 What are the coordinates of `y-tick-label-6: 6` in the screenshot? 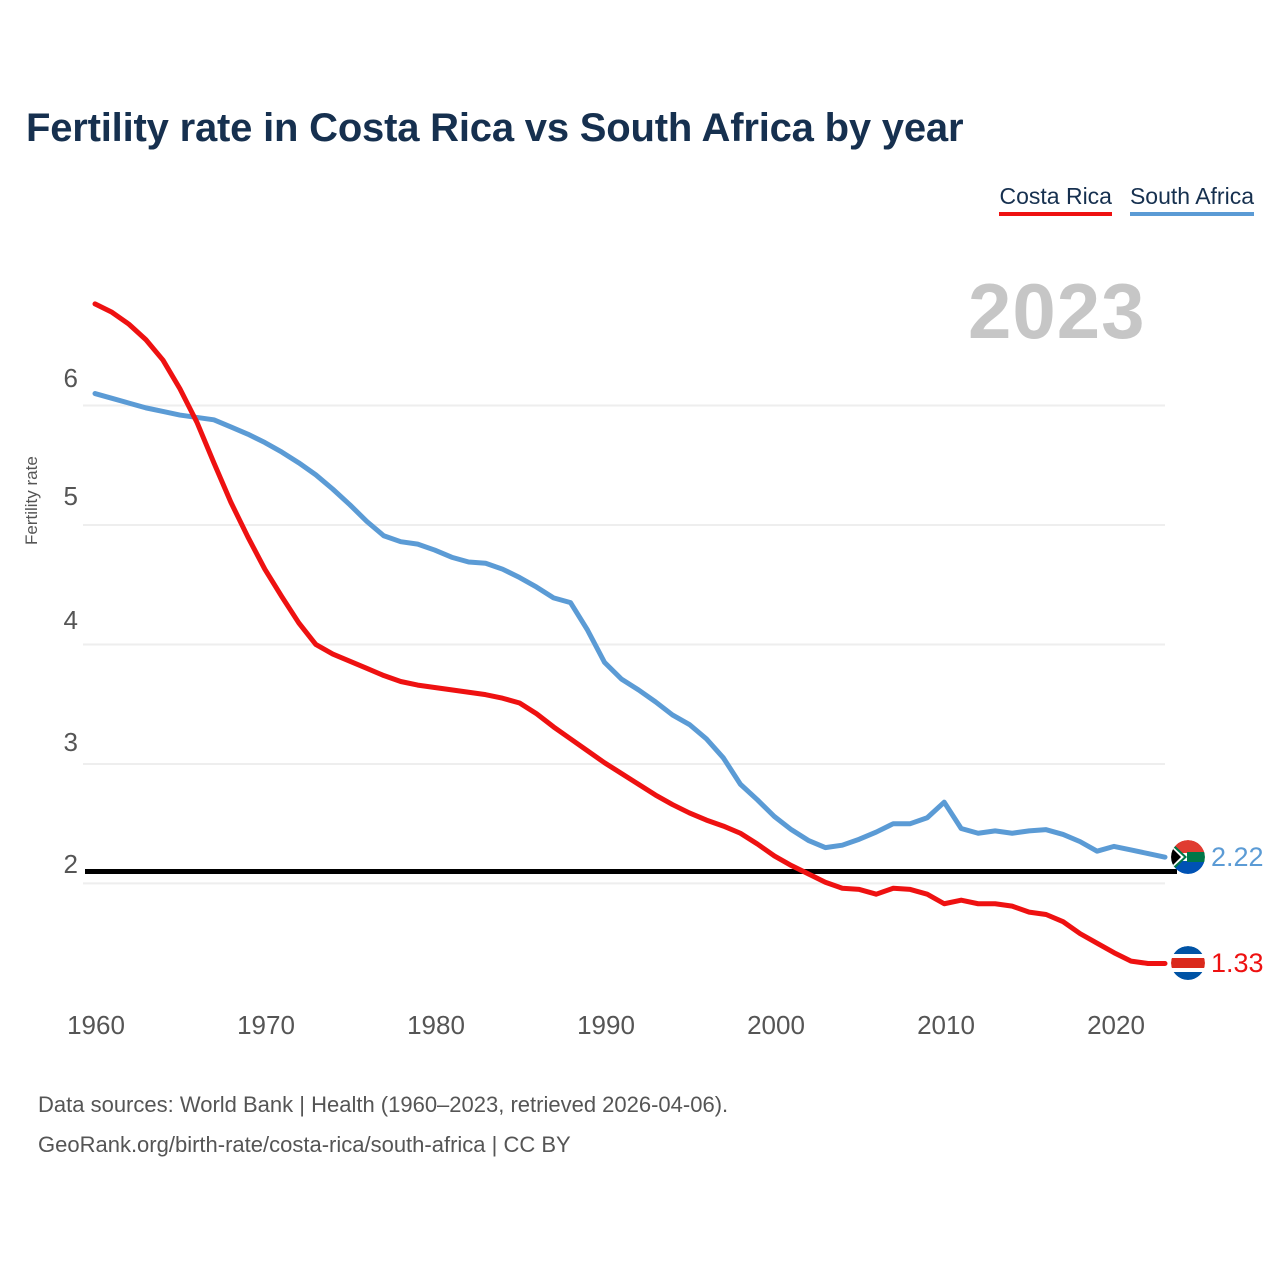 It's located at (70, 378).